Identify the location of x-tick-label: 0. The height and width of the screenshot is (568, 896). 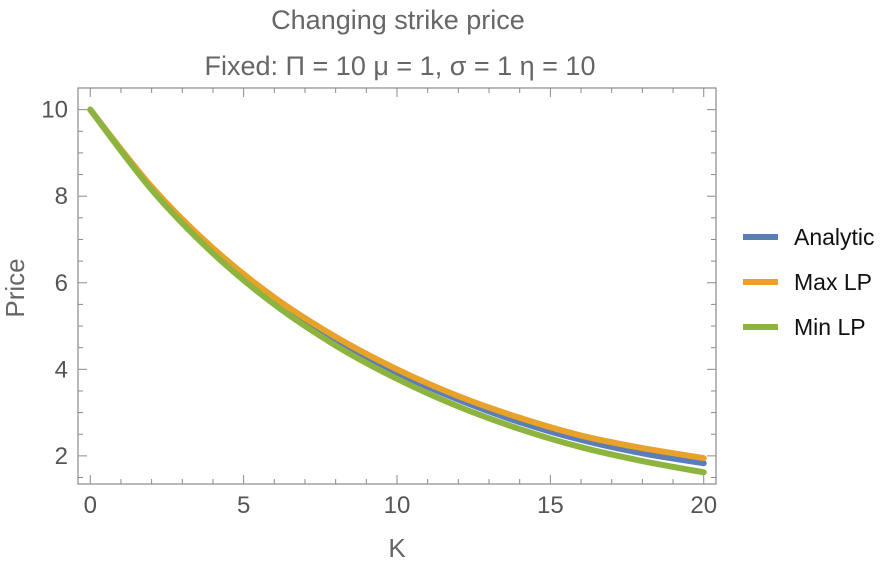
(90, 505).